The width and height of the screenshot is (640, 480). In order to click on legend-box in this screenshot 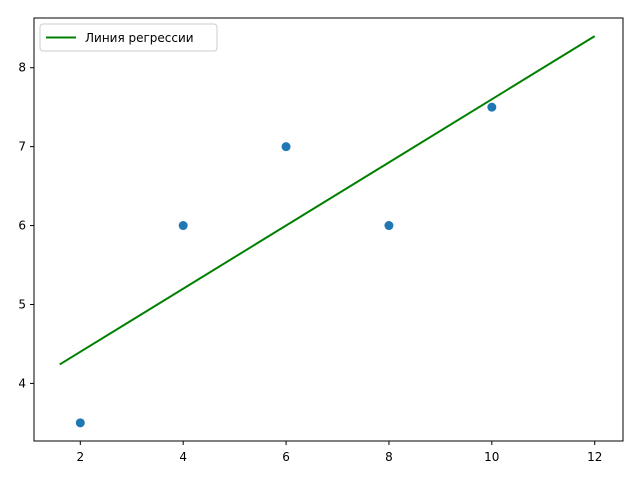, I will do `click(128, 37)`.